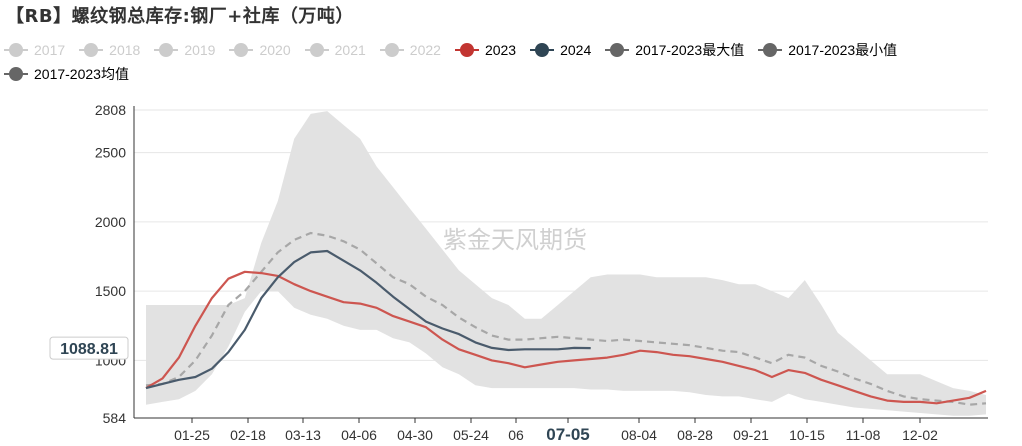 The image size is (1022, 446). Describe the element at coordinates (639, 435) in the screenshot. I see `x-tick-label: 08-04` at that location.